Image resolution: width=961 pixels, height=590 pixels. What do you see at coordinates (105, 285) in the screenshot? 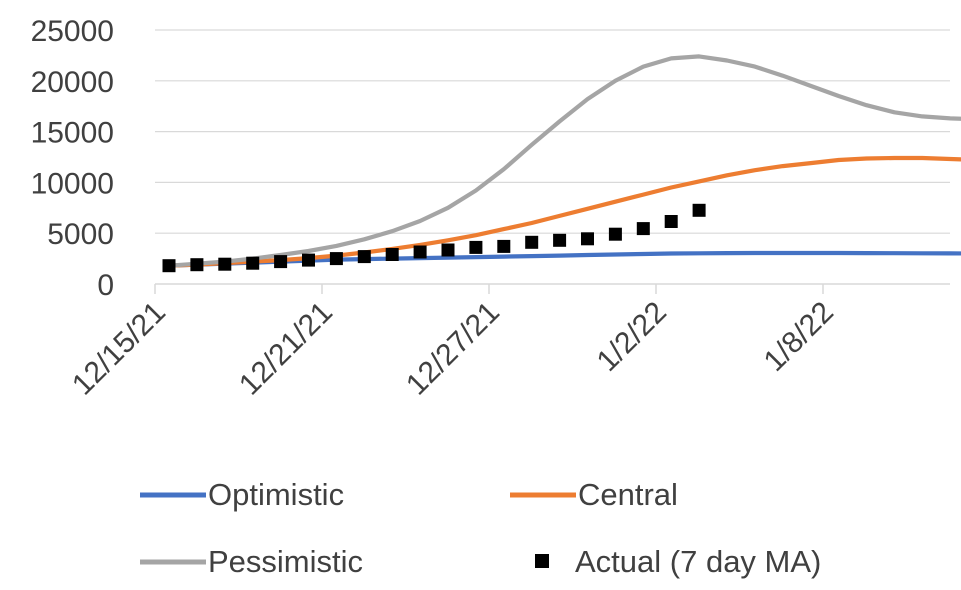
I see `y-tick-label: 0` at bounding box center [105, 285].